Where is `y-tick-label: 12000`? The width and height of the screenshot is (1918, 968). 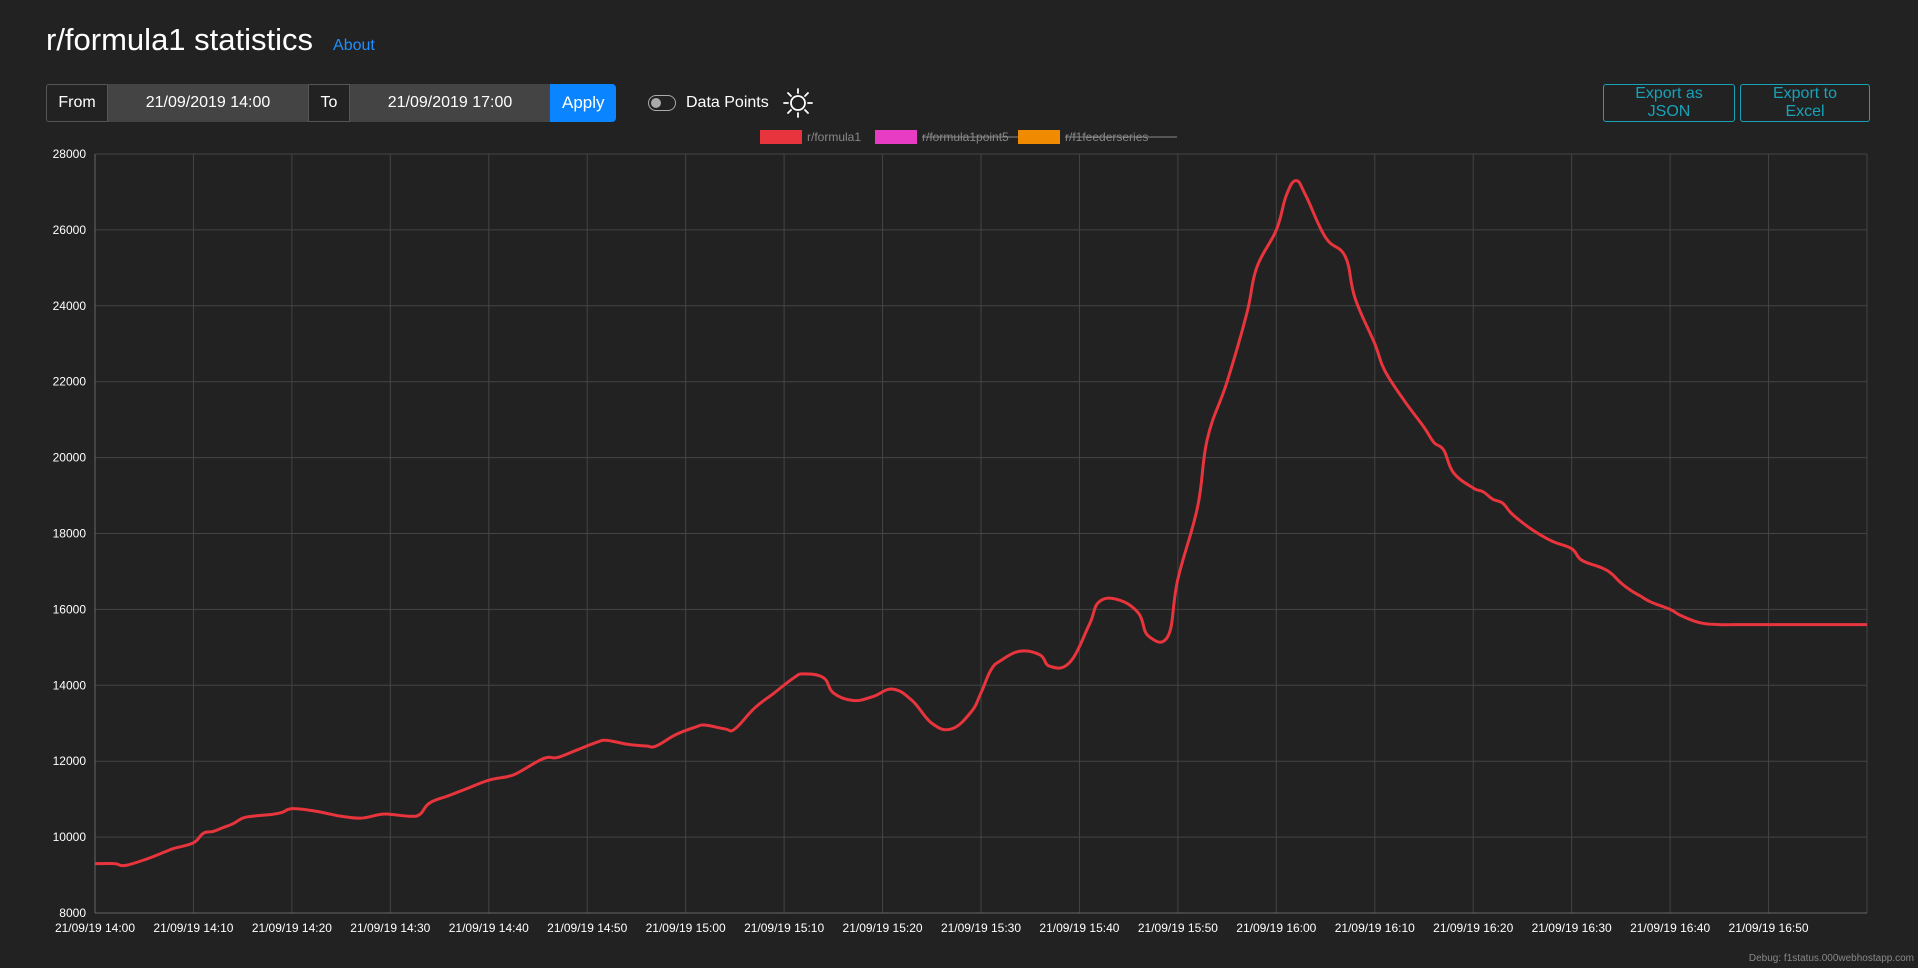 y-tick-label: 12000 is located at coordinates (70, 761).